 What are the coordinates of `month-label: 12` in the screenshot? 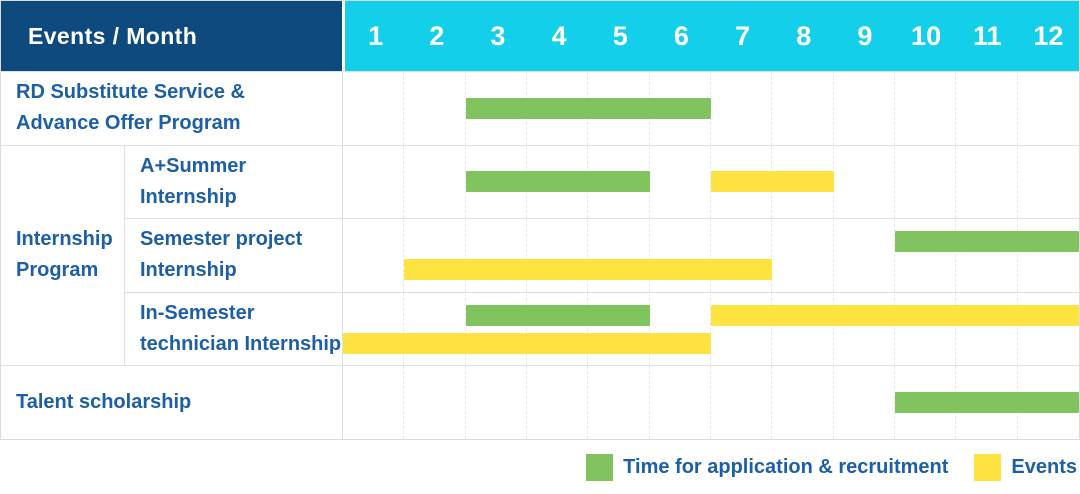 It's located at (1048, 35).